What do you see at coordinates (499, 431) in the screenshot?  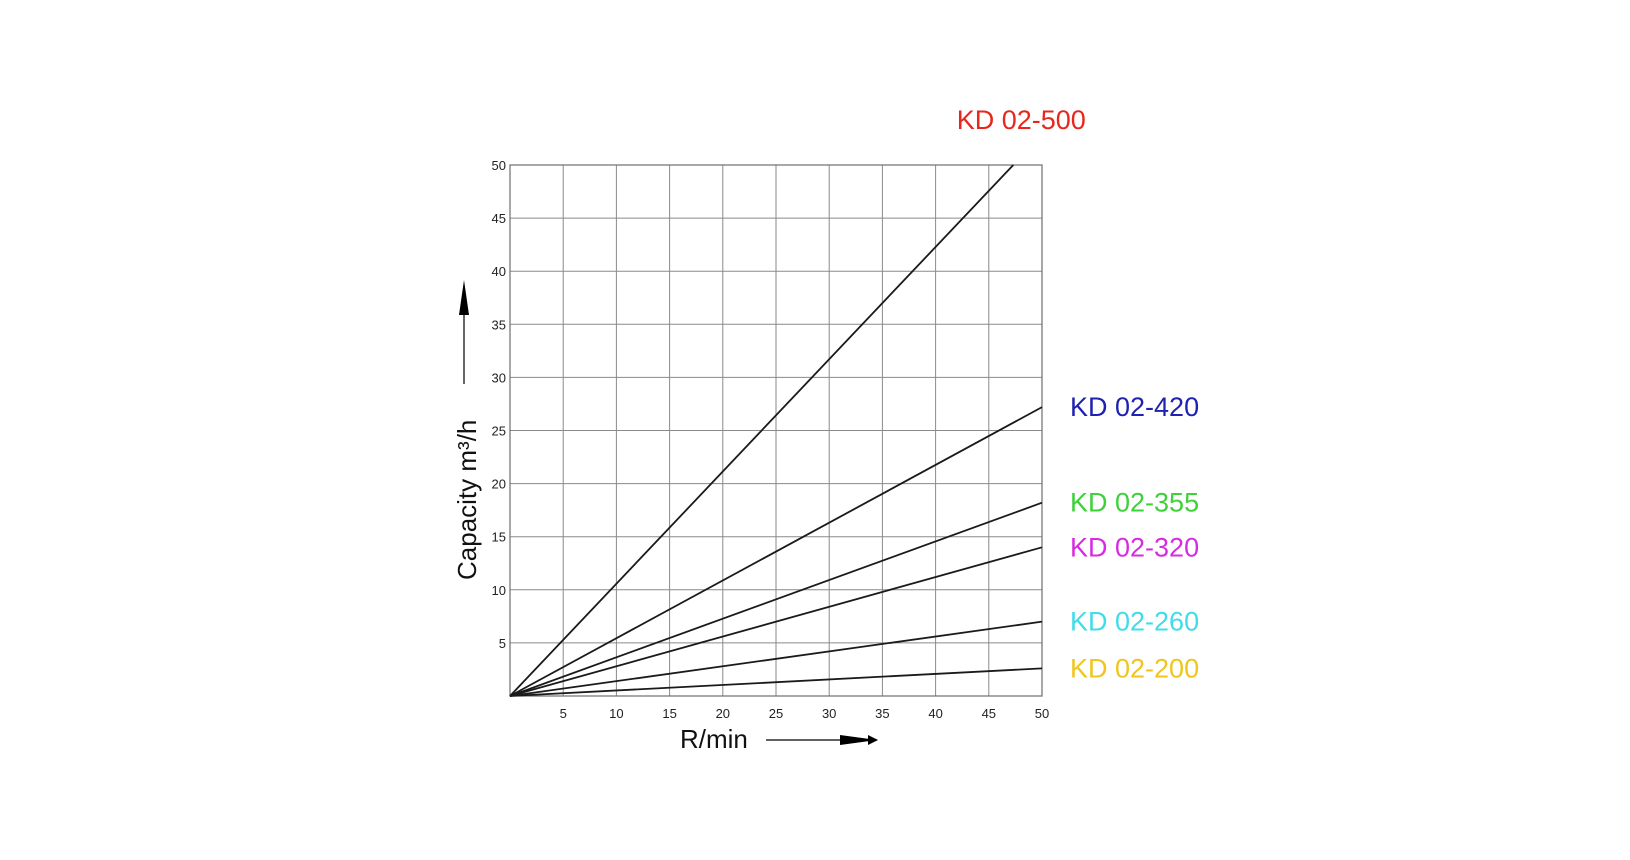 I see `y-tick-label: 25` at bounding box center [499, 431].